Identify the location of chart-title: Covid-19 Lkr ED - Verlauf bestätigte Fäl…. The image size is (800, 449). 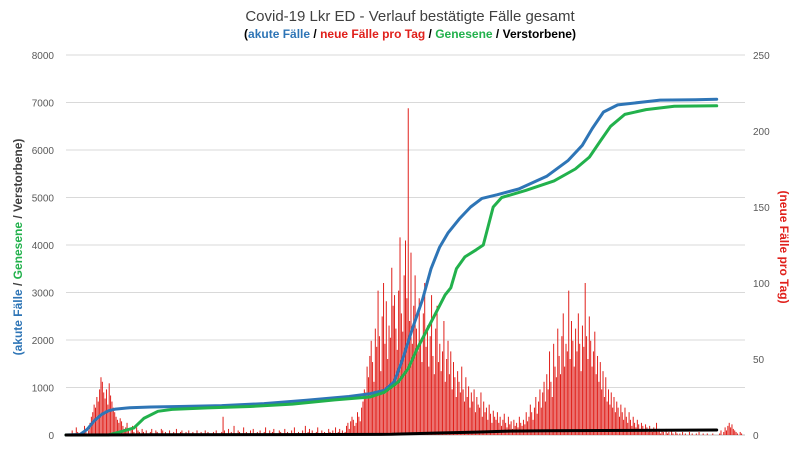
(410, 16).